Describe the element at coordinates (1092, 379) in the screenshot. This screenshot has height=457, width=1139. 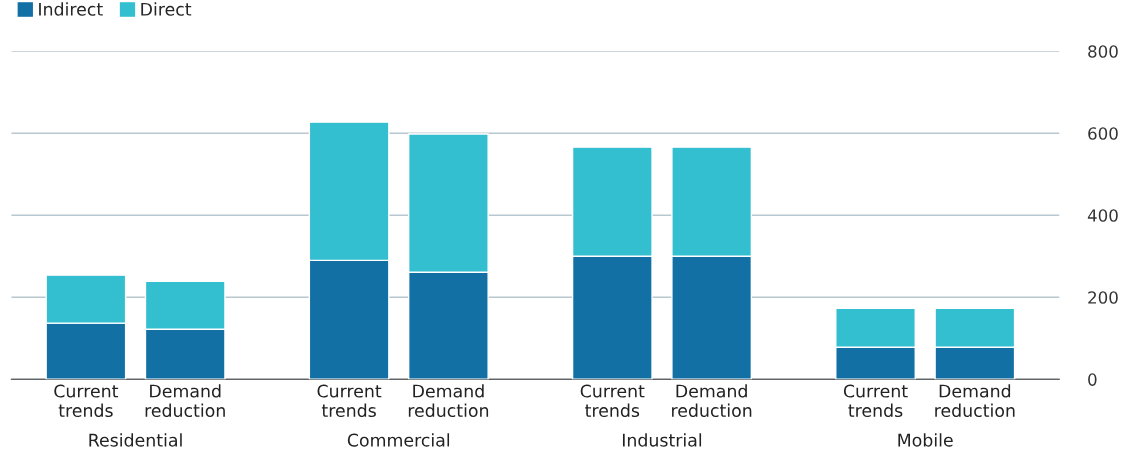
I see `y-tick-label: 0` at that location.